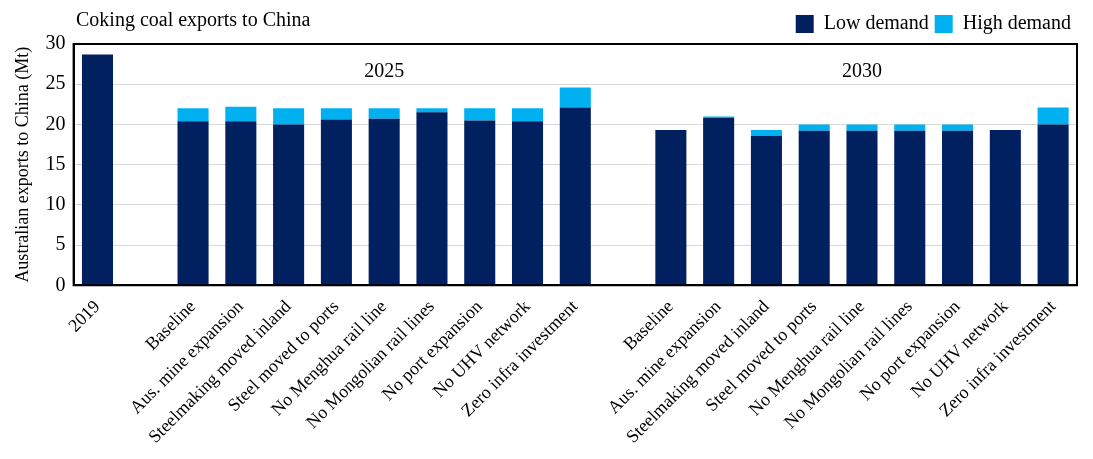 Image resolution: width=1093 pixels, height=459 pixels. Describe the element at coordinates (193, 19) in the screenshot. I see `chart-title: Coking coal exports to China` at that location.